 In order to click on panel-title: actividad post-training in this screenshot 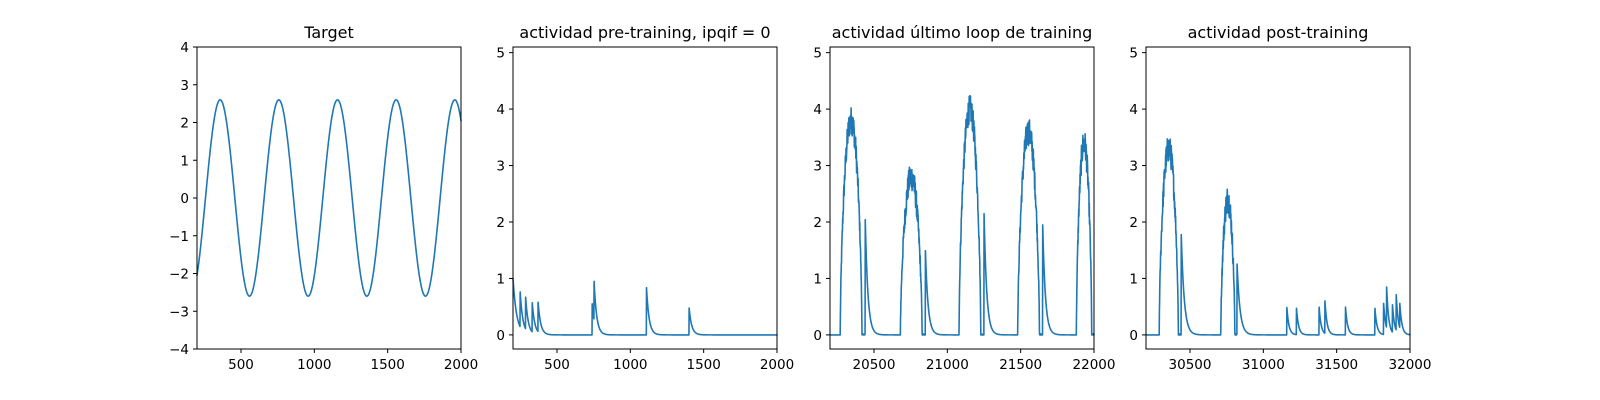, I will do `click(1278, 32)`.